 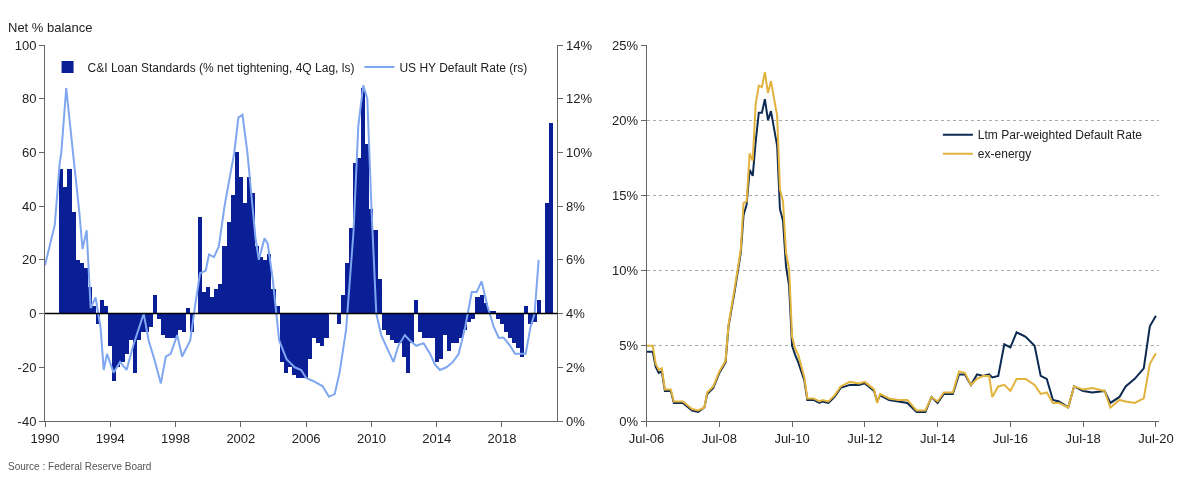 I want to click on y-tick-label: 100, so click(x=25, y=45).